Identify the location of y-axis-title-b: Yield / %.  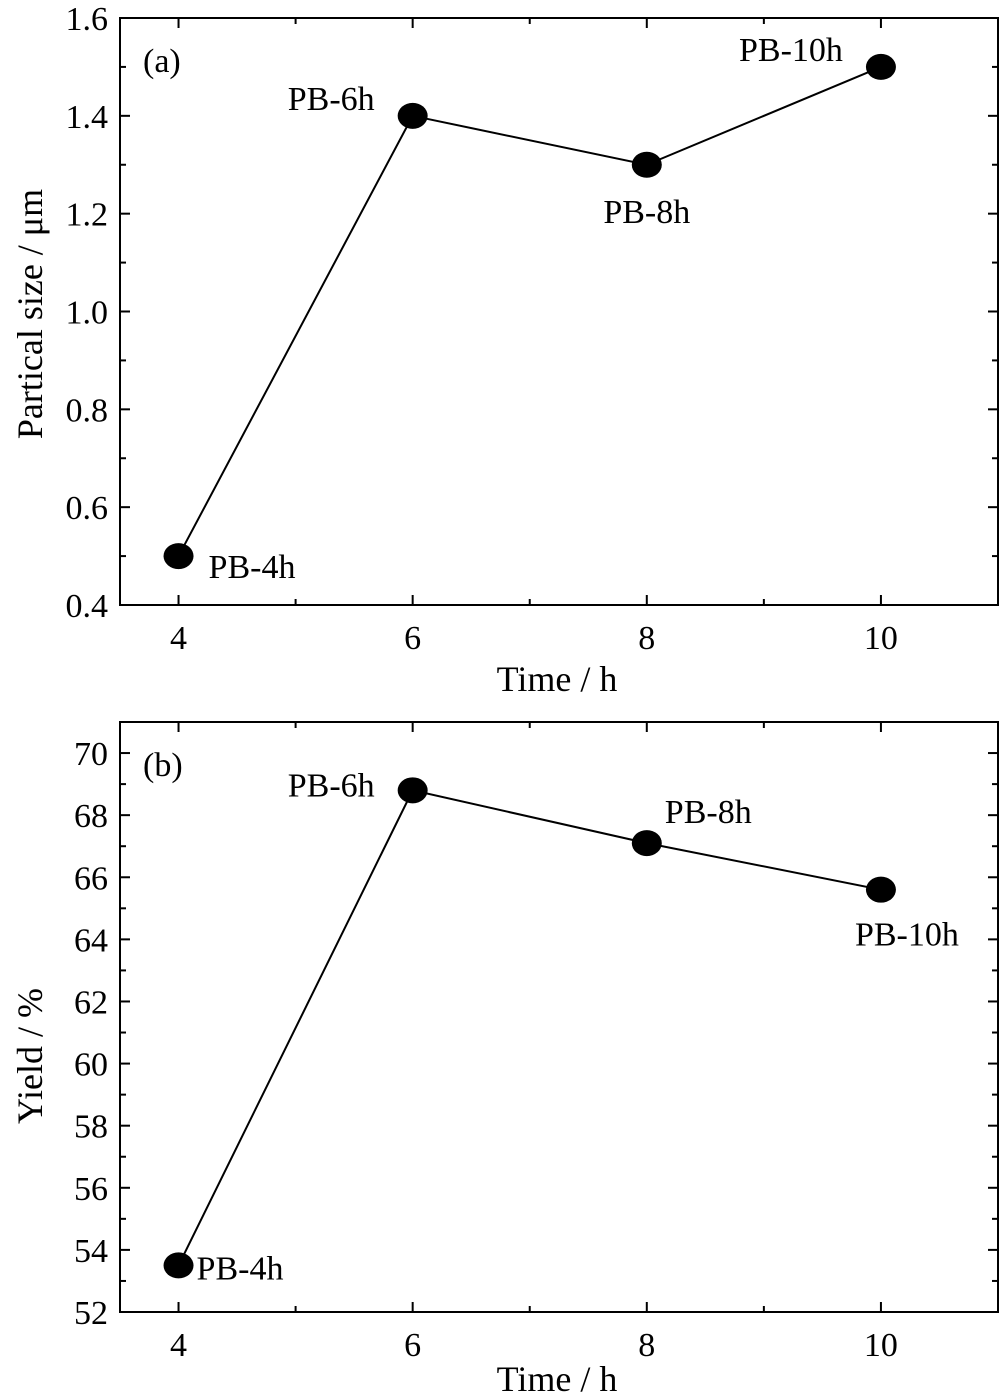
(30, 1056).